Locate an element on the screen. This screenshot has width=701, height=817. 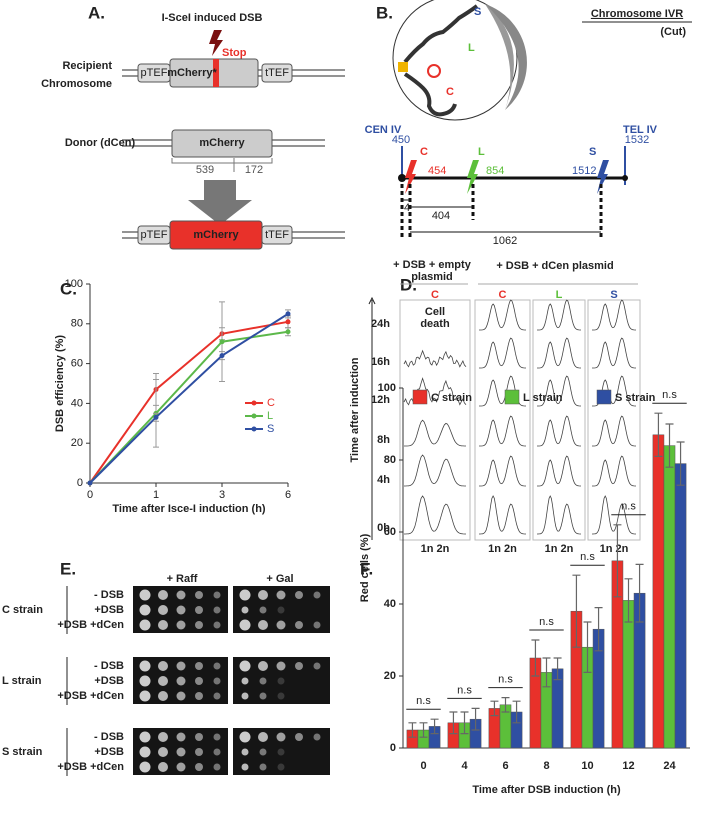
strain-label: S strain is located at coordinates (22, 752).